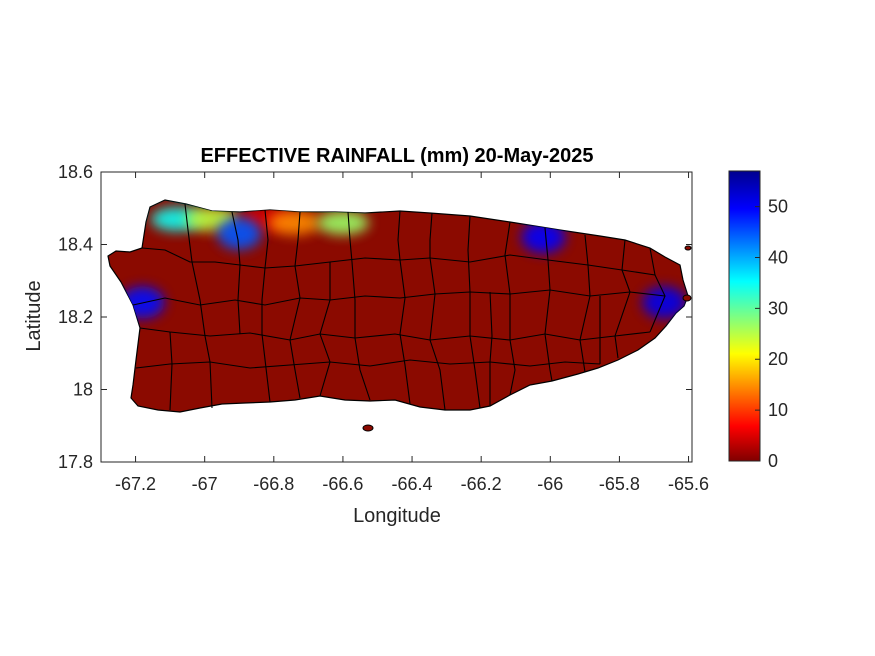 The height and width of the screenshot is (656, 875). What do you see at coordinates (75, 462) in the screenshot?
I see `y-tick-label: 17.8` at bounding box center [75, 462].